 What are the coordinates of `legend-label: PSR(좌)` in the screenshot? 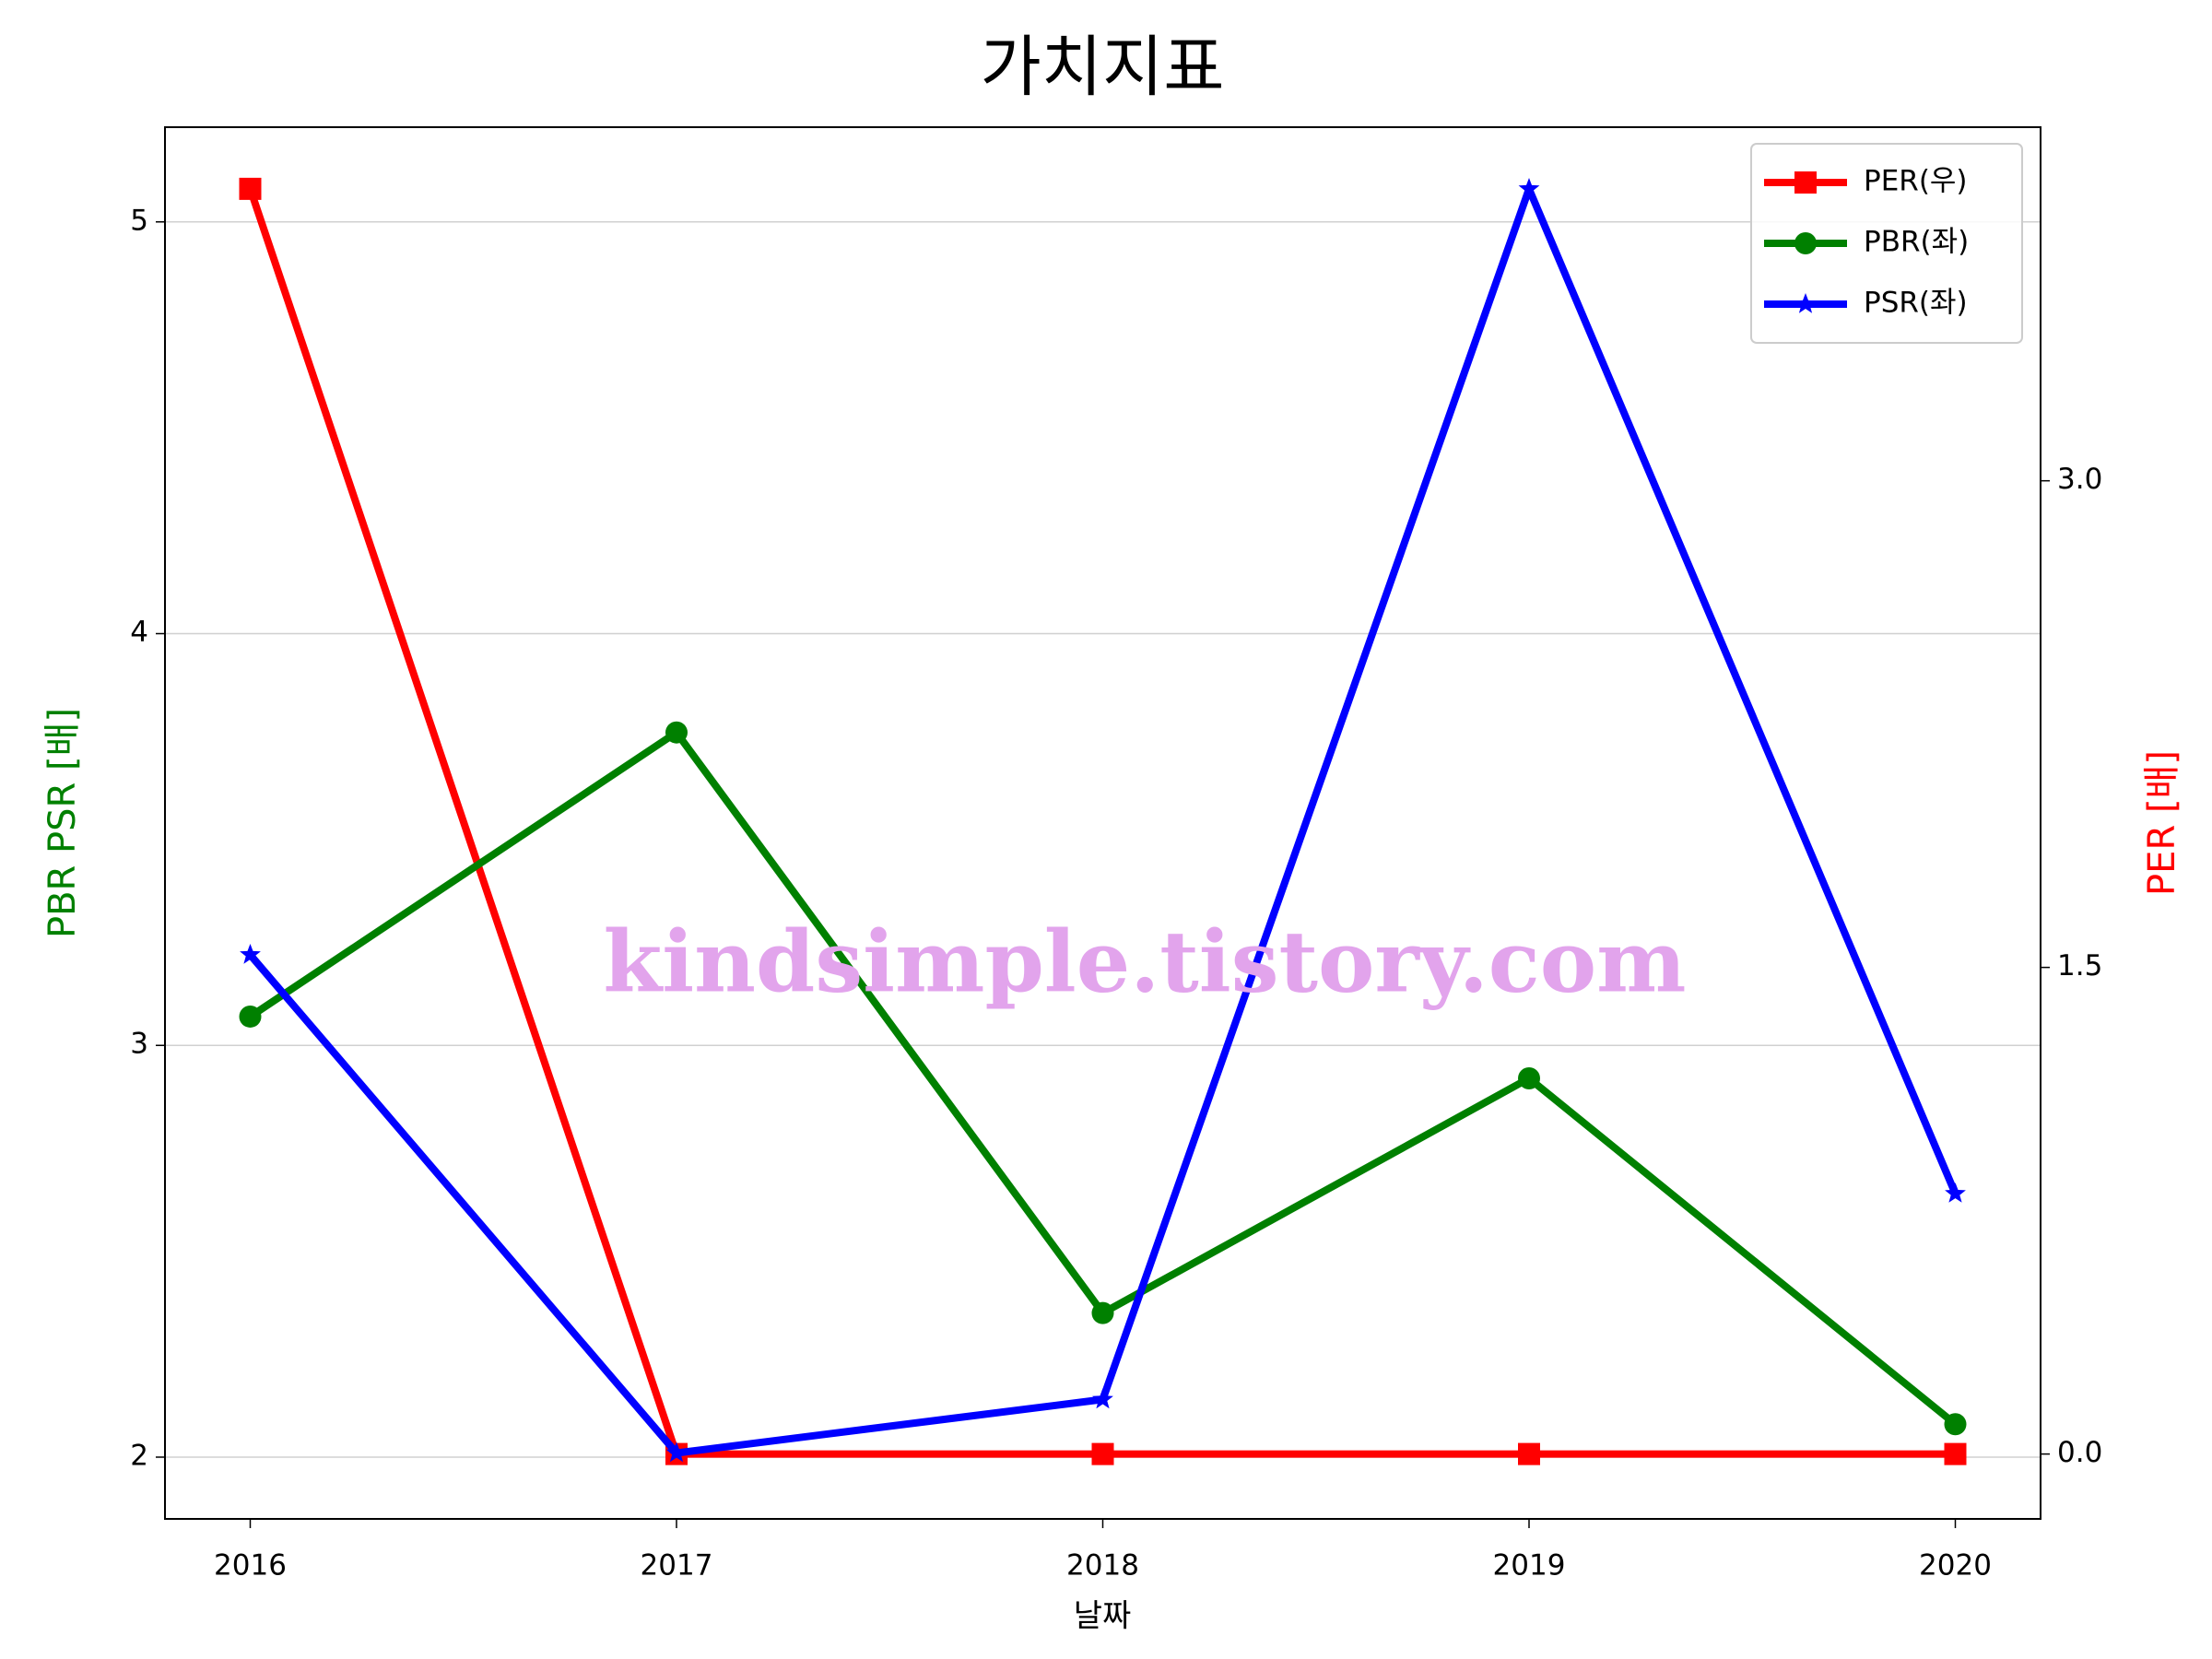 It's located at (1916, 303).